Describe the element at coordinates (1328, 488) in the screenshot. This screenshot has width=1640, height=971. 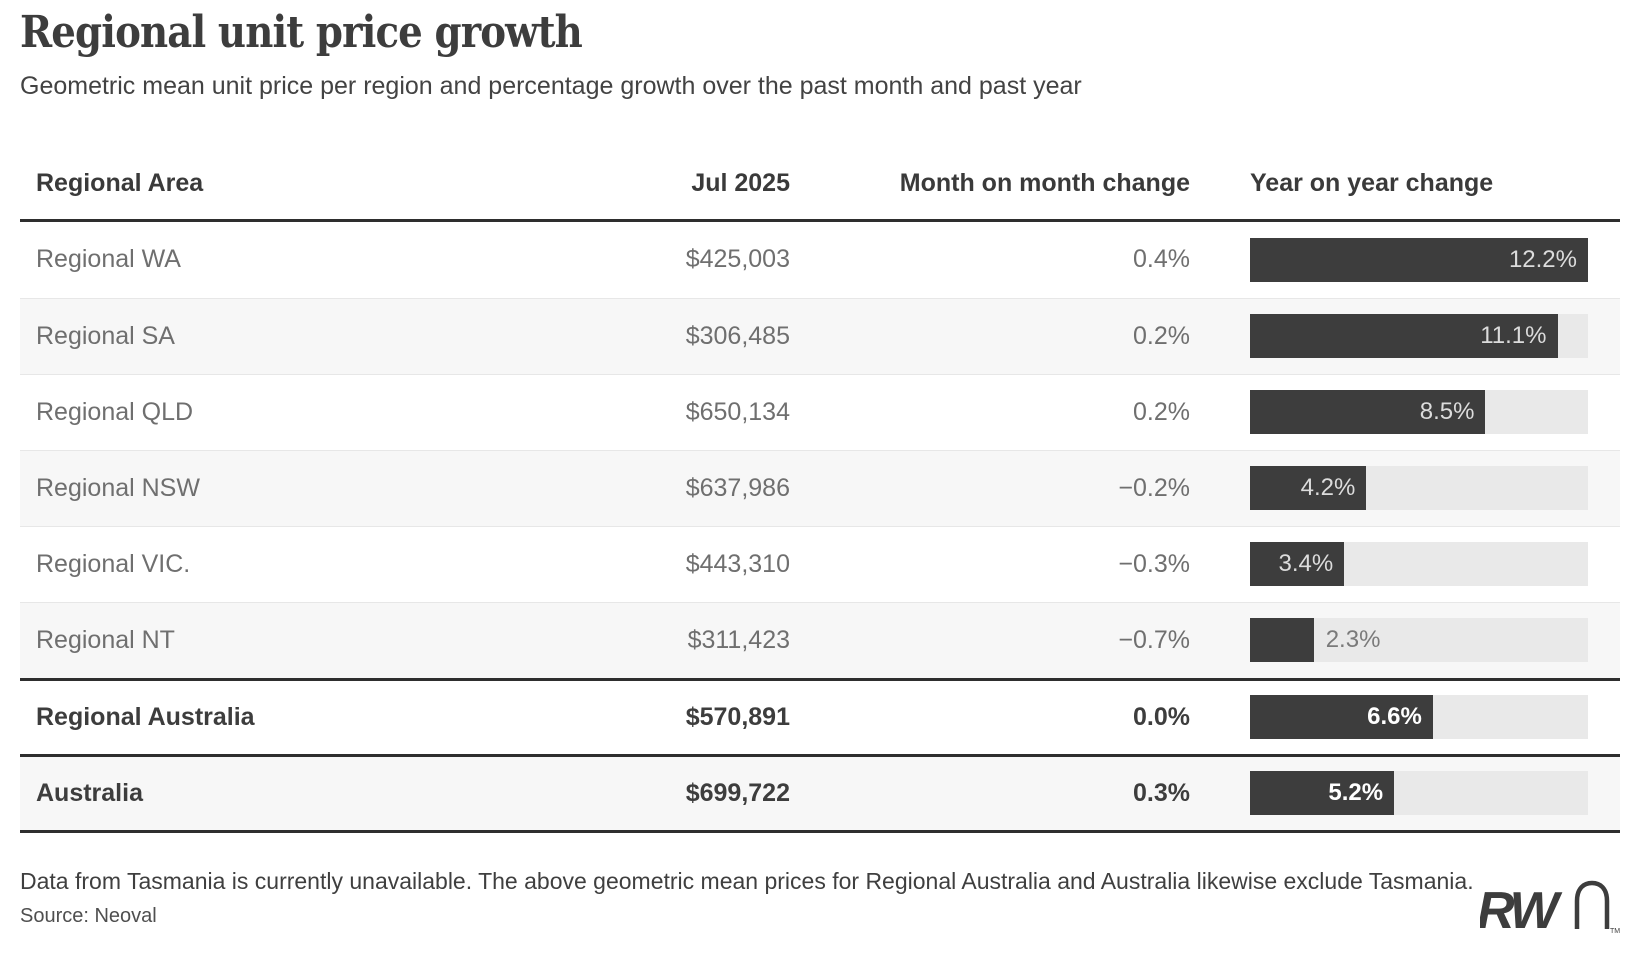
I see `yoy-bar-label: 4.2%` at that location.